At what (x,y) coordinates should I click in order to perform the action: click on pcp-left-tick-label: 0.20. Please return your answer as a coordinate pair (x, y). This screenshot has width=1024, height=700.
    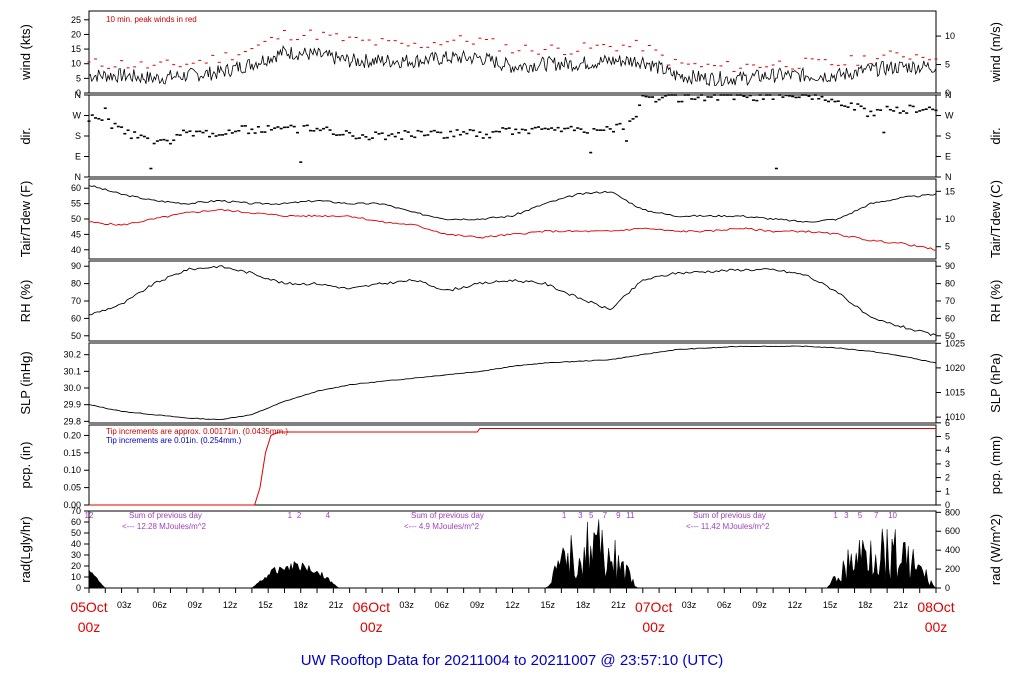
    Looking at the image, I should click on (72, 435).